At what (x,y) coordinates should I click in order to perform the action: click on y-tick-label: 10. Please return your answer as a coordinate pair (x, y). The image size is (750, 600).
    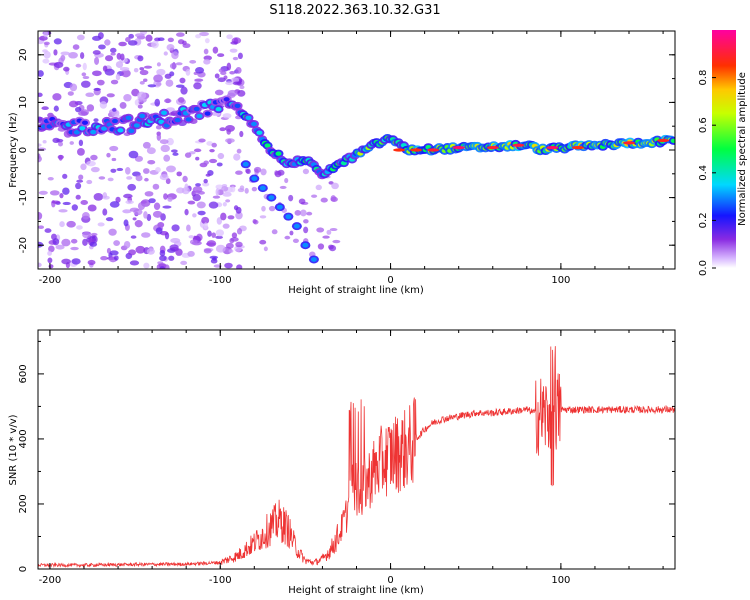
    Looking at the image, I should click on (23, 102).